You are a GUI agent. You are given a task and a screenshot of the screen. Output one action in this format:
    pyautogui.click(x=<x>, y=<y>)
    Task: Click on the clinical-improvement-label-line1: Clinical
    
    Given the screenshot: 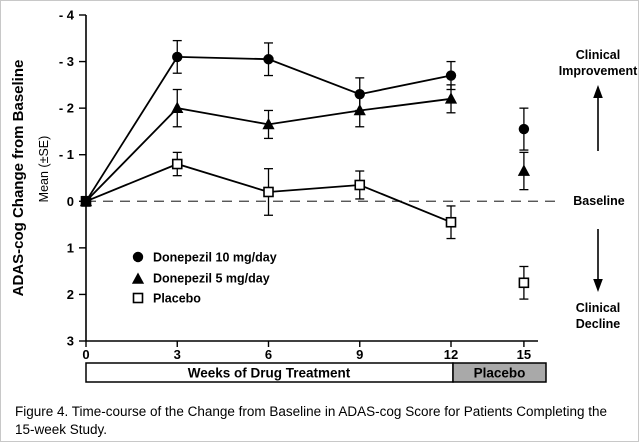 What is the action you would take?
    pyautogui.click(x=598, y=55)
    